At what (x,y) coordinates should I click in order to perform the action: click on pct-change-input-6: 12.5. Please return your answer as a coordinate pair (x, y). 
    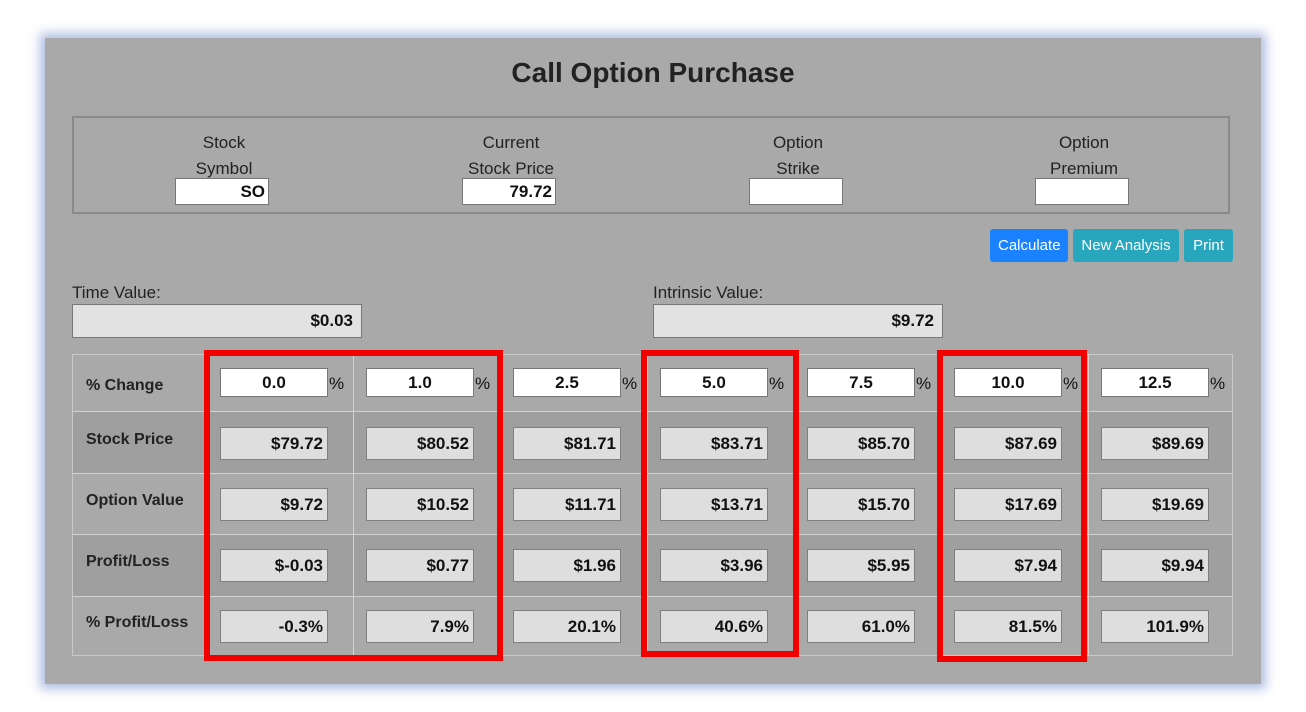
    Looking at the image, I should click on (1155, 382).